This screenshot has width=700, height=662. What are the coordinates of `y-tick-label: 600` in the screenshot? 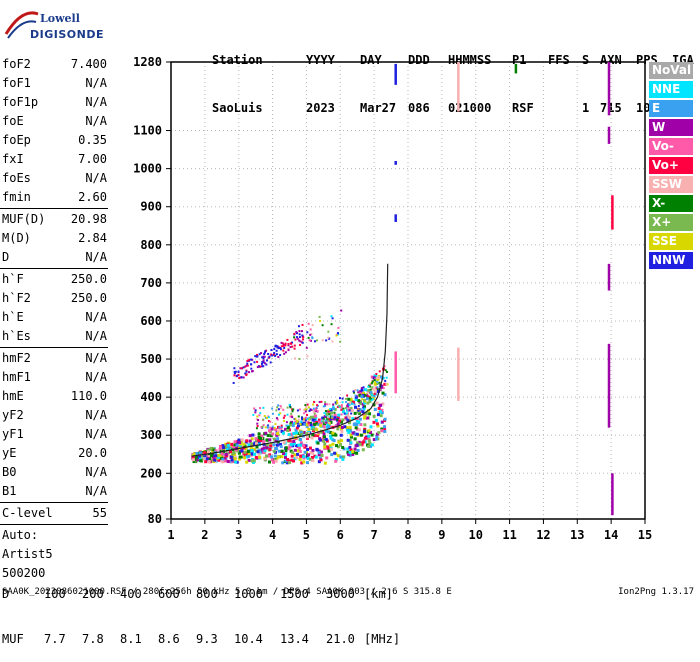 It's located at (151, 321).